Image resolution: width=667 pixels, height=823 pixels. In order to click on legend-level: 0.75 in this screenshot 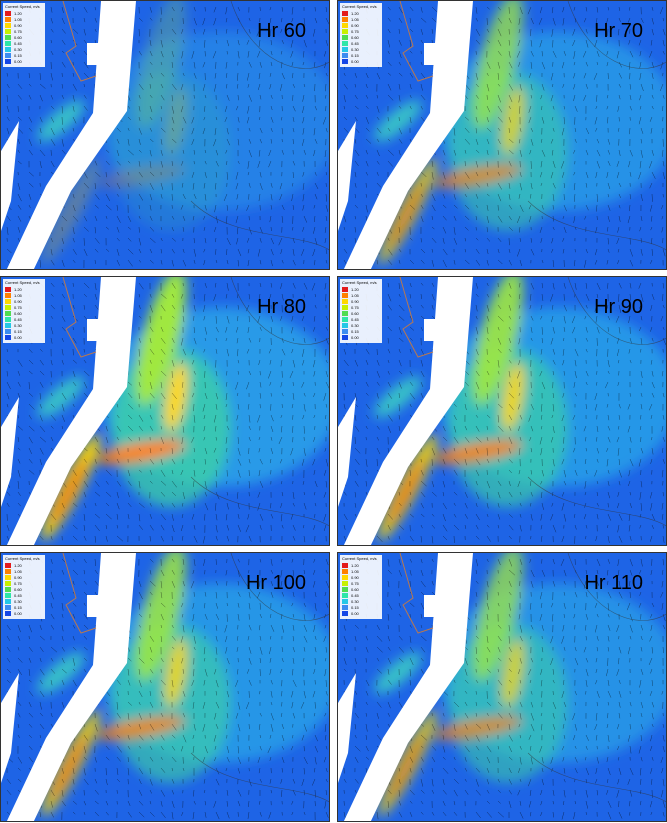, I will do `click(18, 31)`.